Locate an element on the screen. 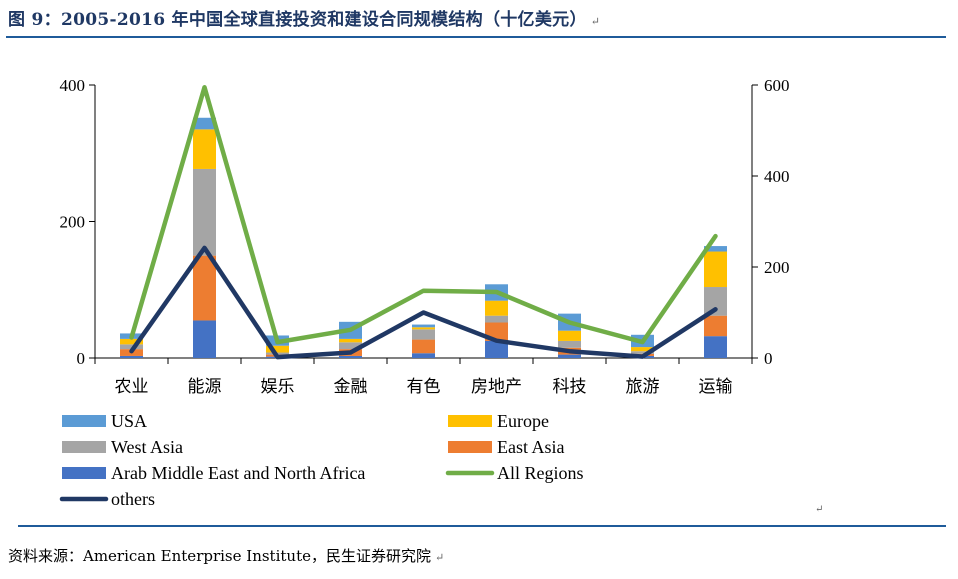  legend-label: All Regions is located at coordinates (540, 473).